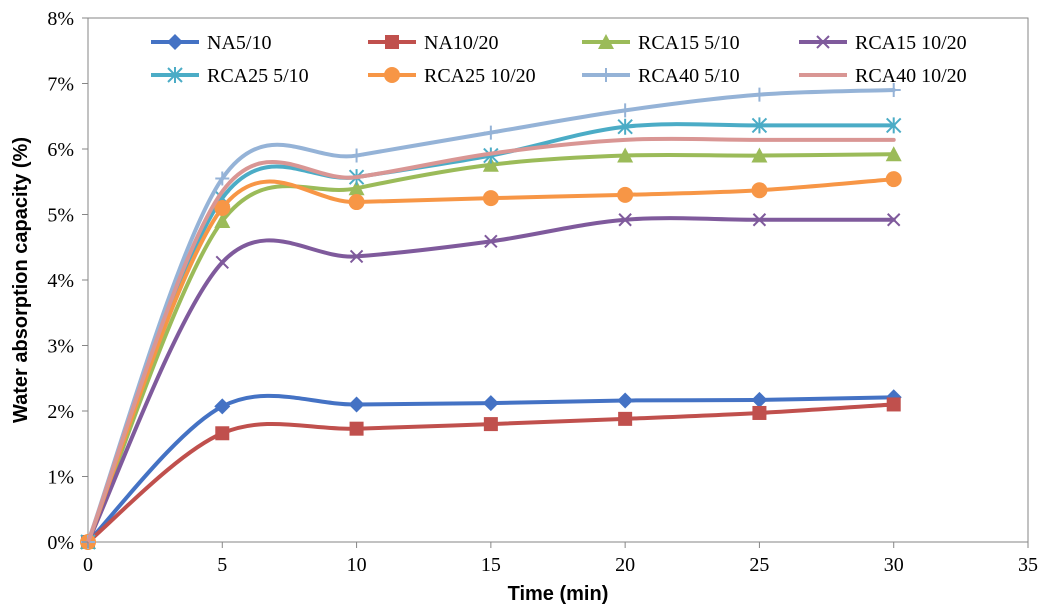  I want to click on legend-item-rca40-5-10: RCA40 5/10, so click(661, 76).